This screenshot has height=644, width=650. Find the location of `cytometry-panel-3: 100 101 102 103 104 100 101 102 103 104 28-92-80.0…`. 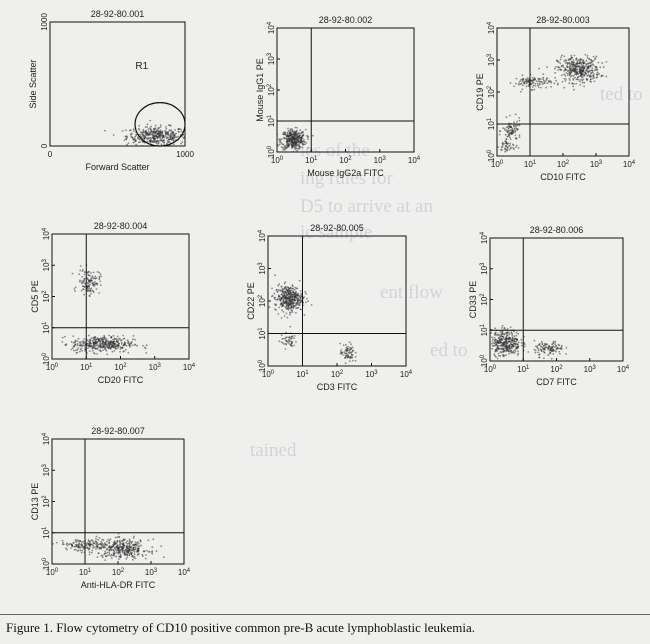

cytometry-panel-3: 100 101 102 103 104 100 101 102 103 104 28-92-80.0… is located at coordinates (555, 98).